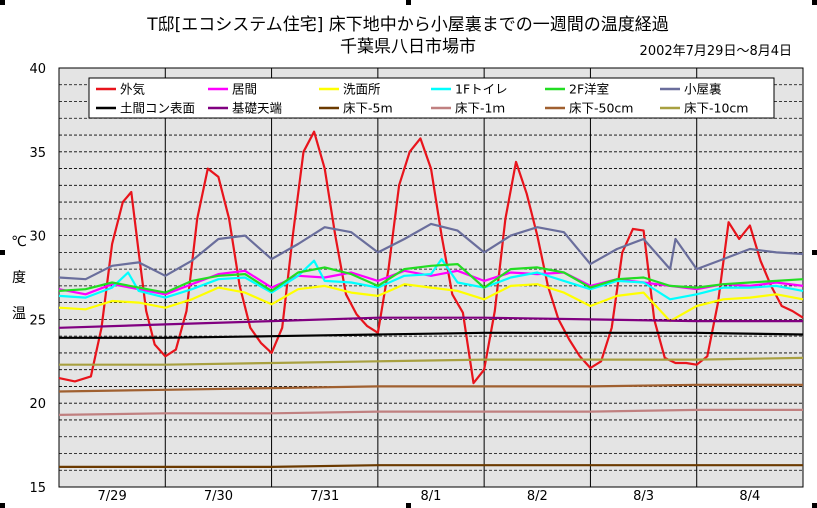 This screenshot has height=508, width=817. What do you see at coordinates (601, 108) in the screenshot?
I see `legend-entry: 床下-50cm` at bounding box center [601, 108].